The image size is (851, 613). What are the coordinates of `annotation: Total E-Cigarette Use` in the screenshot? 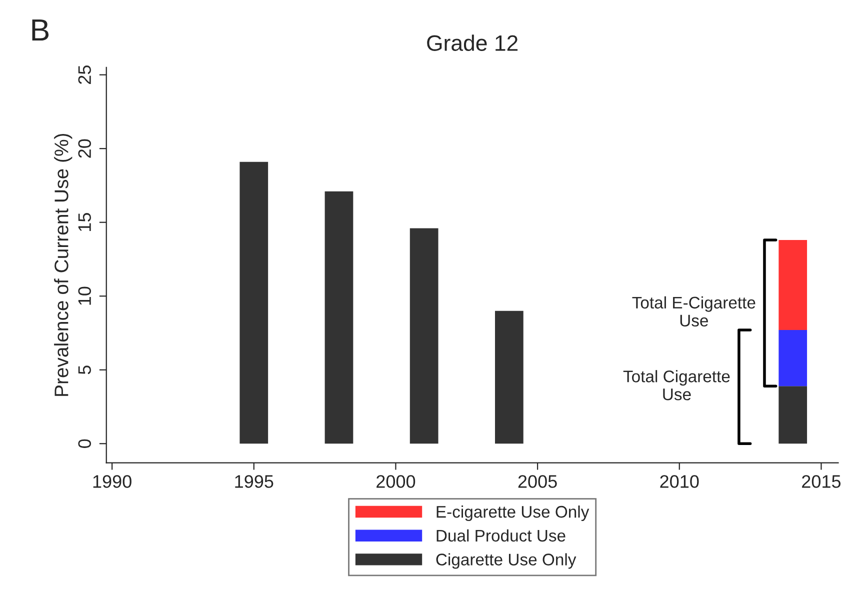 It's located at (694, 311).